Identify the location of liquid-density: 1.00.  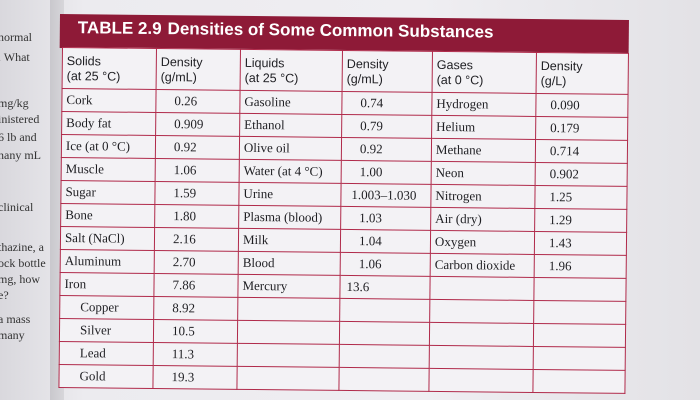
(386, 172).